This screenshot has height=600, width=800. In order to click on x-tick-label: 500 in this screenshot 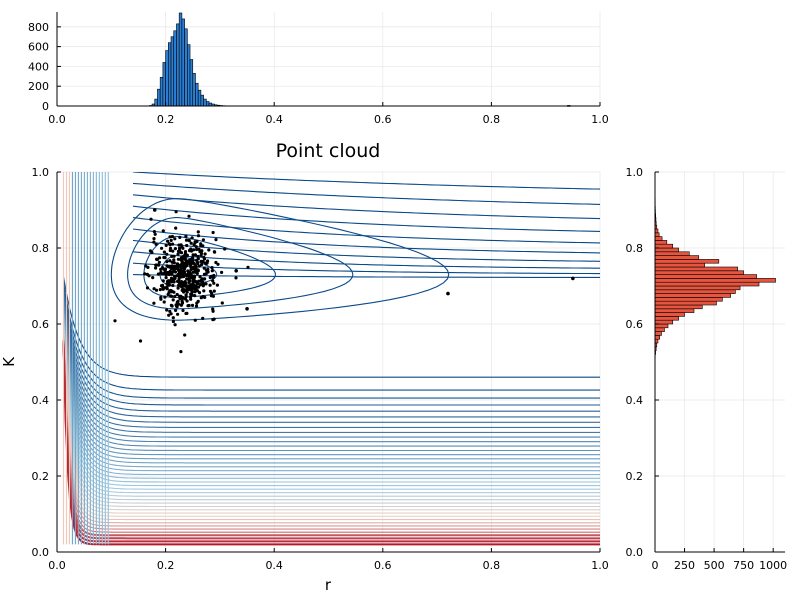, I will do `click(714, 565)`.